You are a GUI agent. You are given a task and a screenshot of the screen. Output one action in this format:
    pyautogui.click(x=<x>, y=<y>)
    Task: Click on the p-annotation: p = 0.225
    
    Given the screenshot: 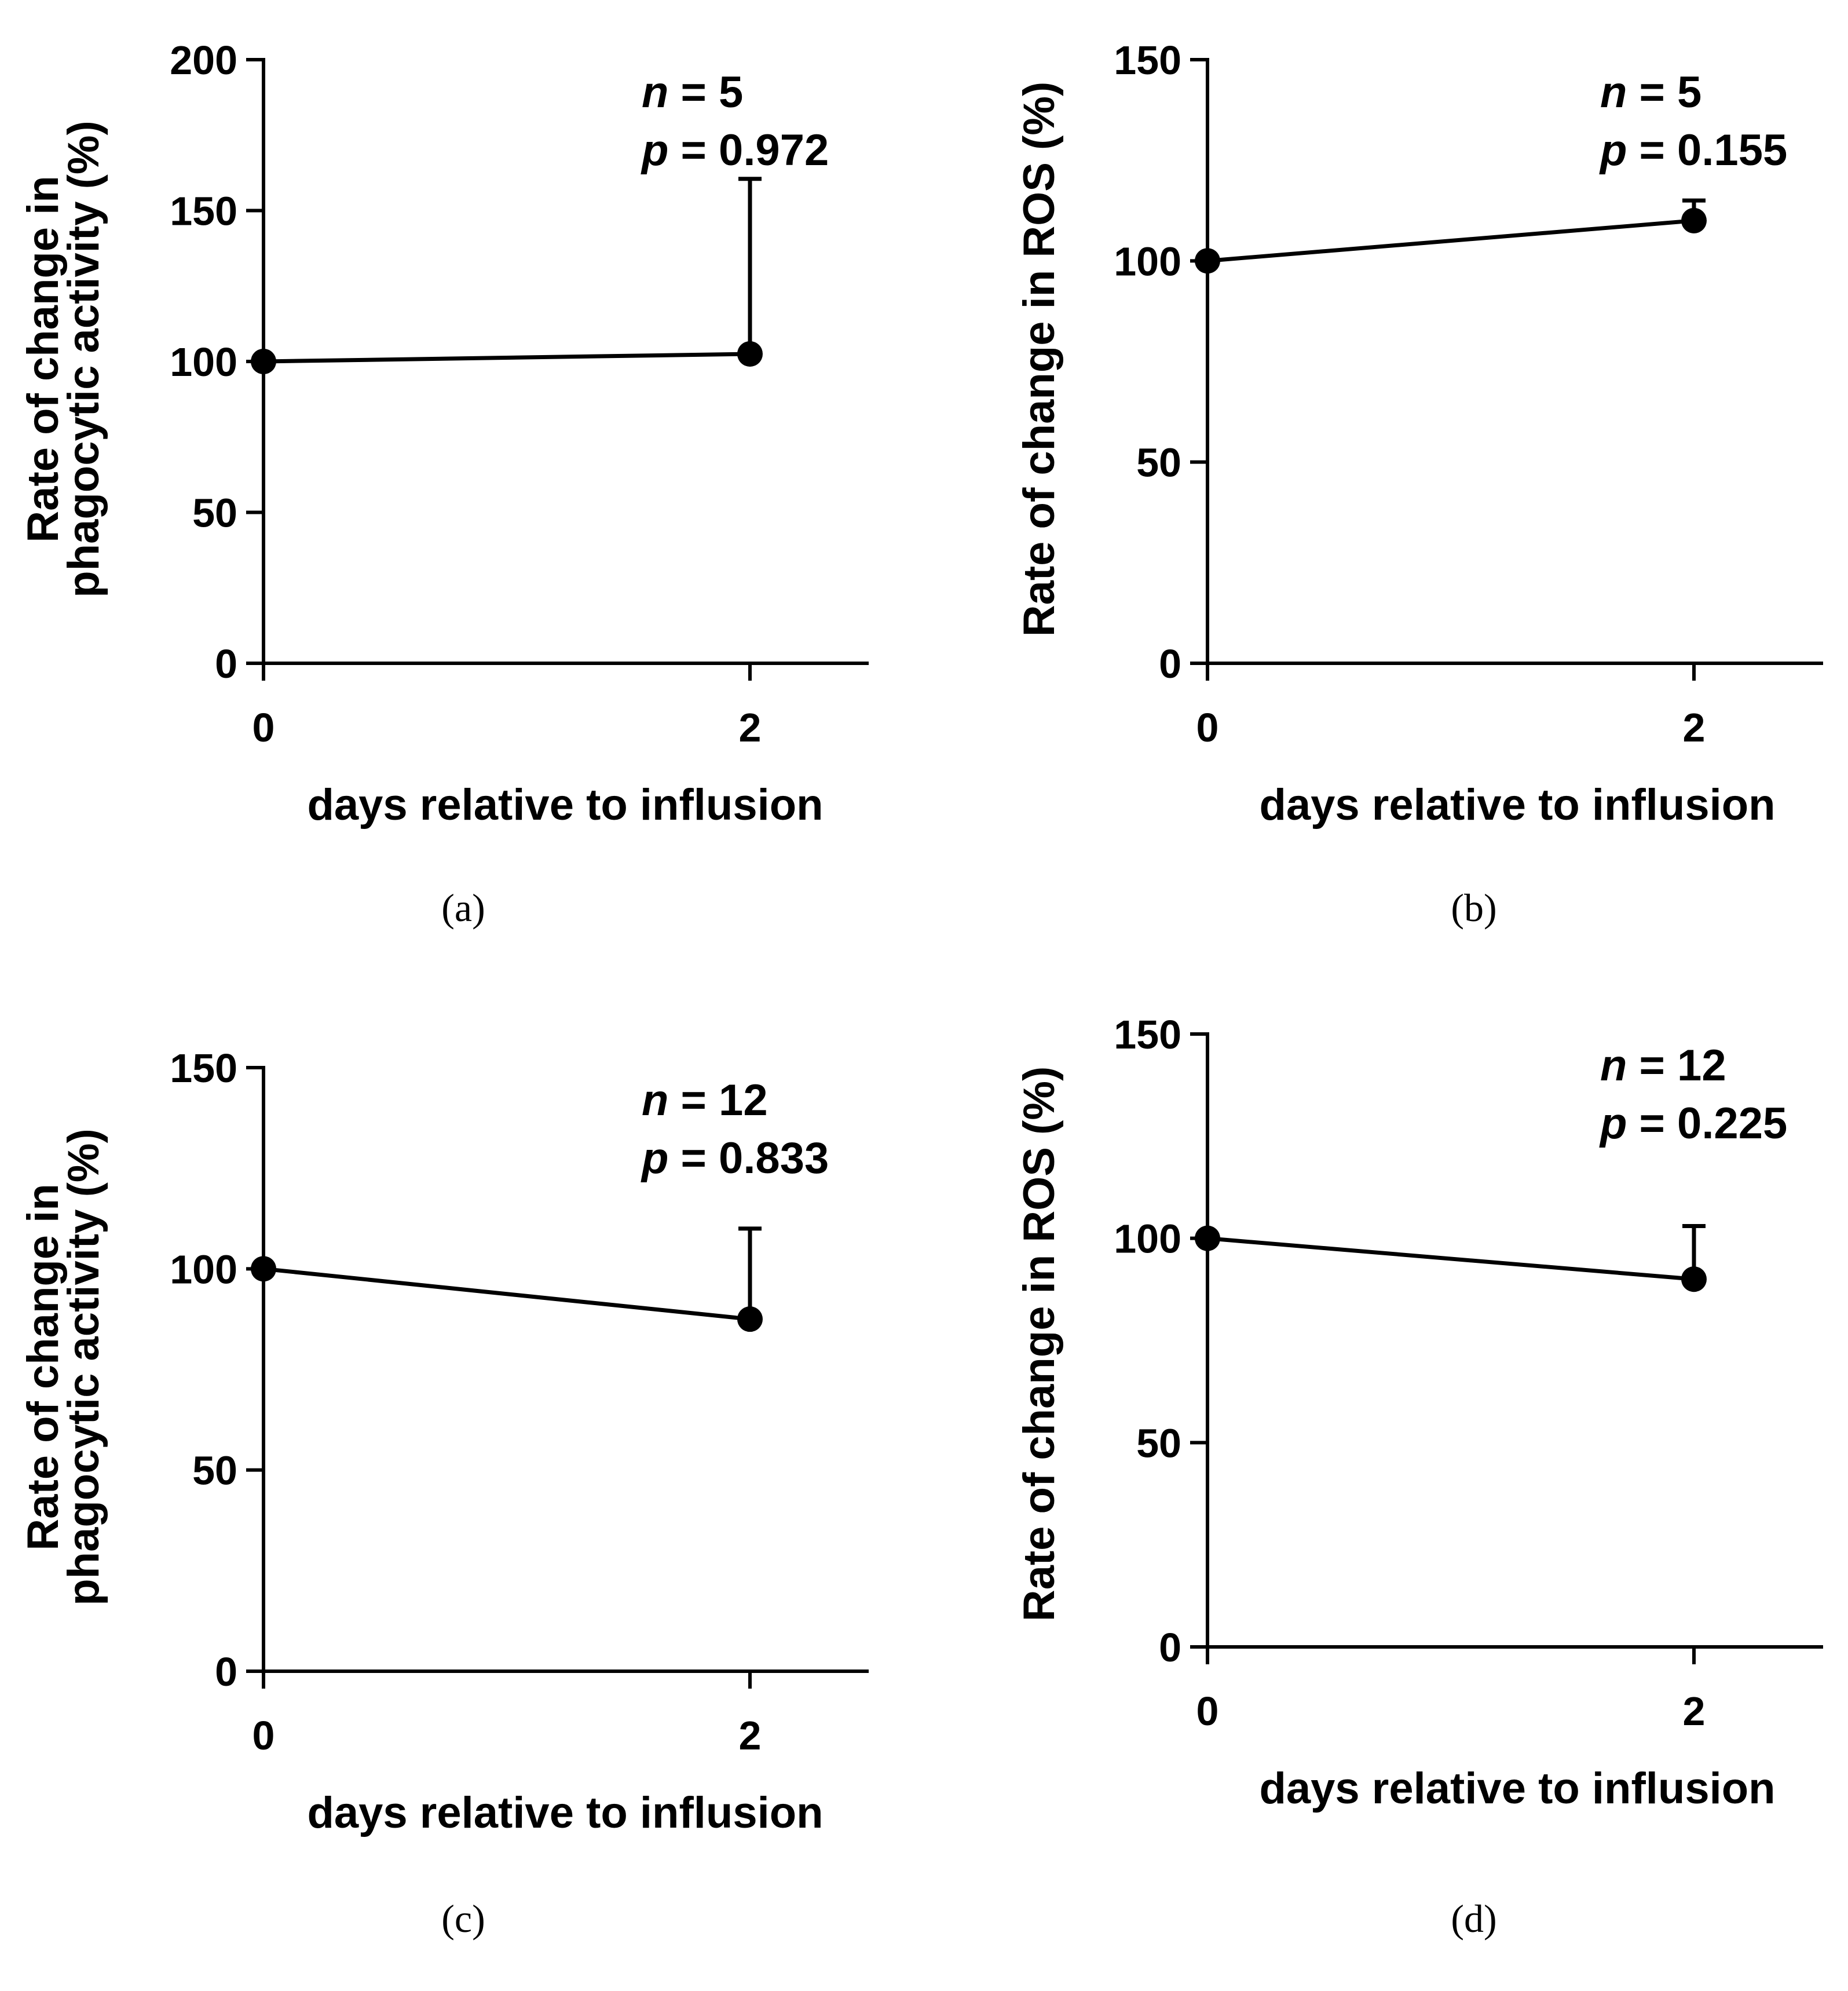 What is the action you would take?
    pyautogui.click(x=1693, y=1123)
    